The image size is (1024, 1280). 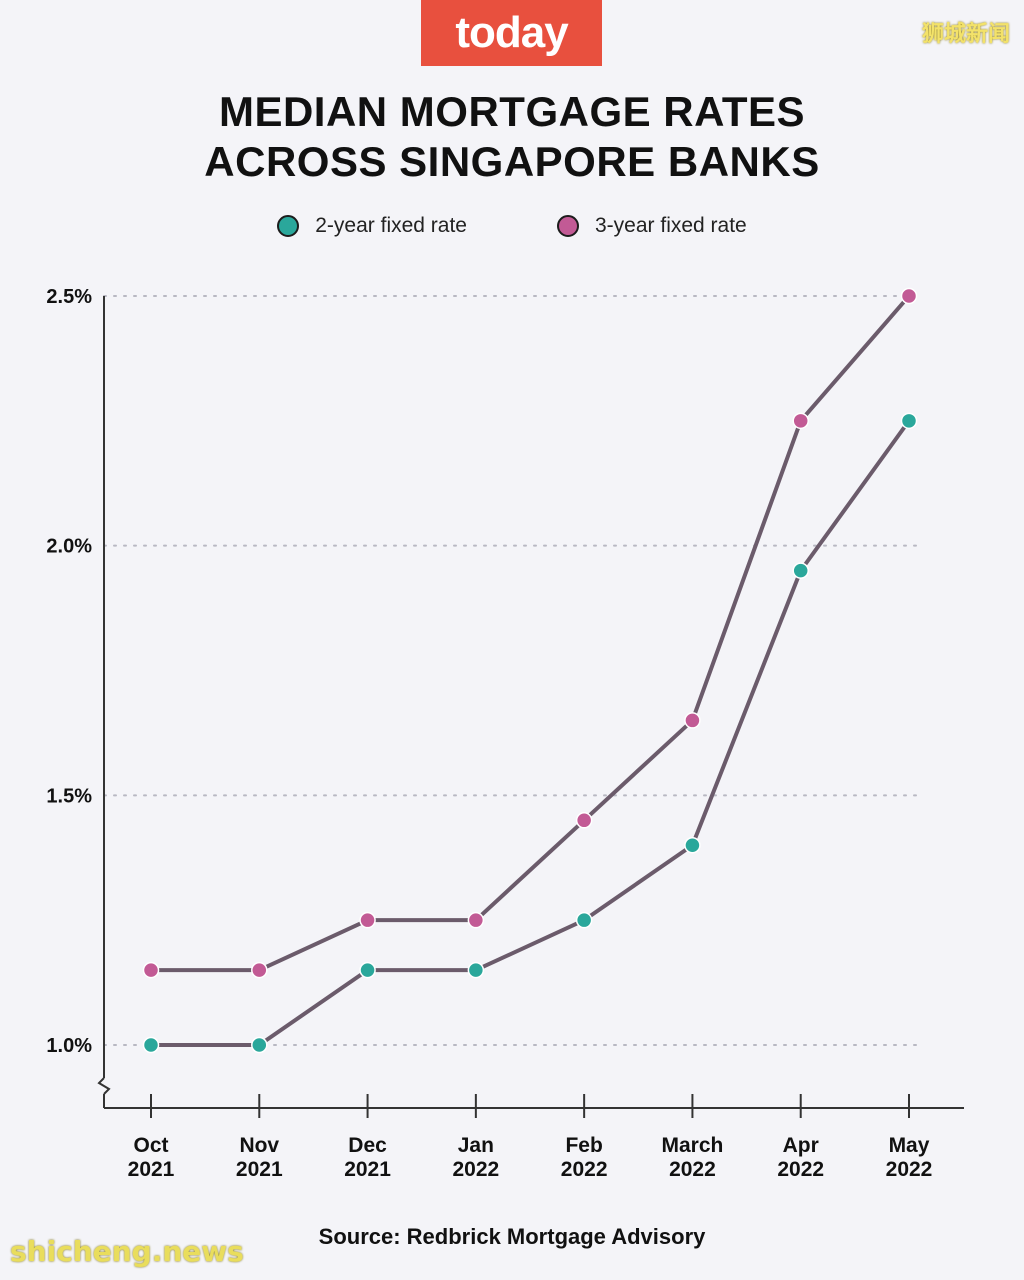 I want to click on legend-item-3-year: 3-year fixed rate, so click(x=652, y=226).